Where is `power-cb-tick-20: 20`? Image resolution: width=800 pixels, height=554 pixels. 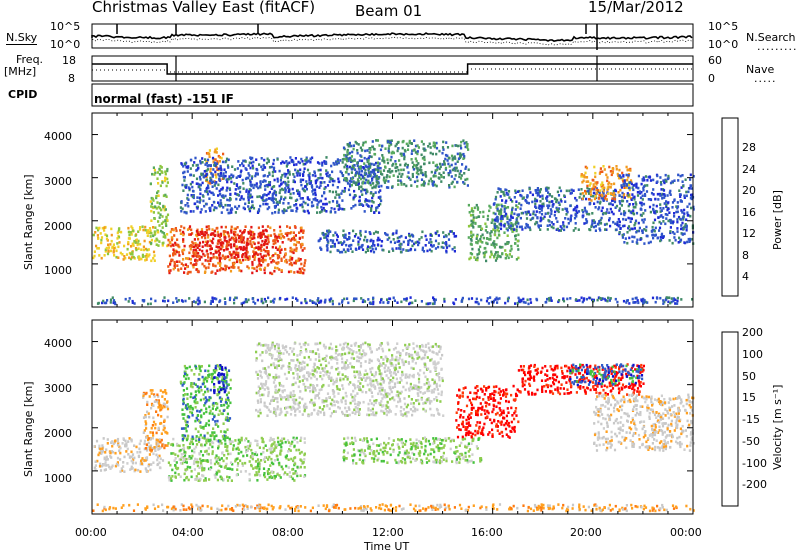
power-cb-tick-20: 20 is located at coordinates (749, 190).